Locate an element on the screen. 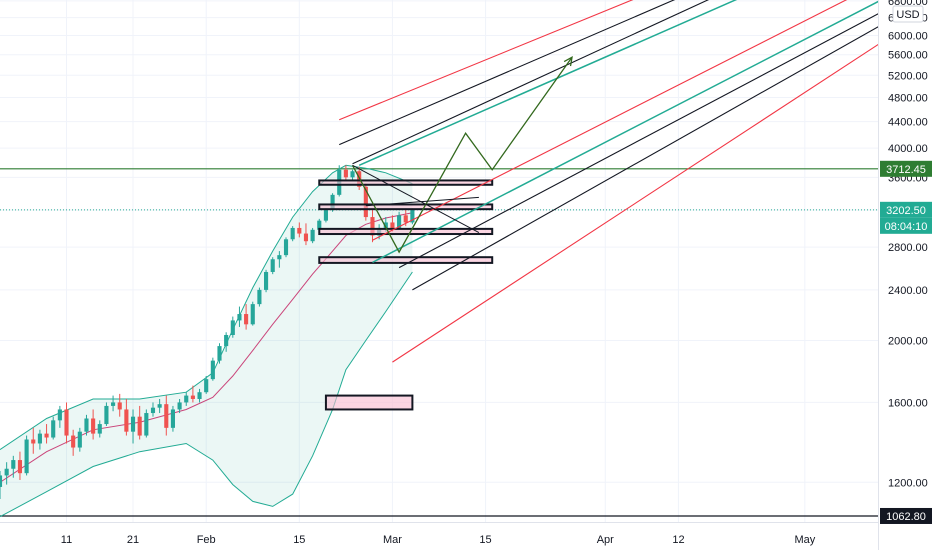 The image size is (932, 555). x-axis: 11 21 Feb 15 Mar 15 Apr 12 May is located at coordinates (439, 534).